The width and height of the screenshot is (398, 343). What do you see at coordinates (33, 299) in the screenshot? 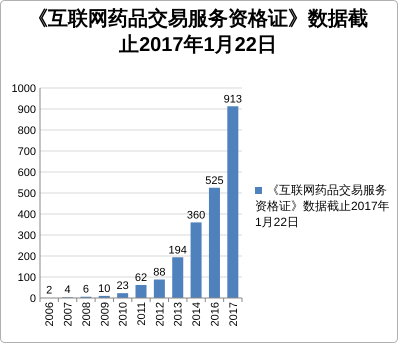
I see `y-tick-label: 0` at bounding box center [33, 299].